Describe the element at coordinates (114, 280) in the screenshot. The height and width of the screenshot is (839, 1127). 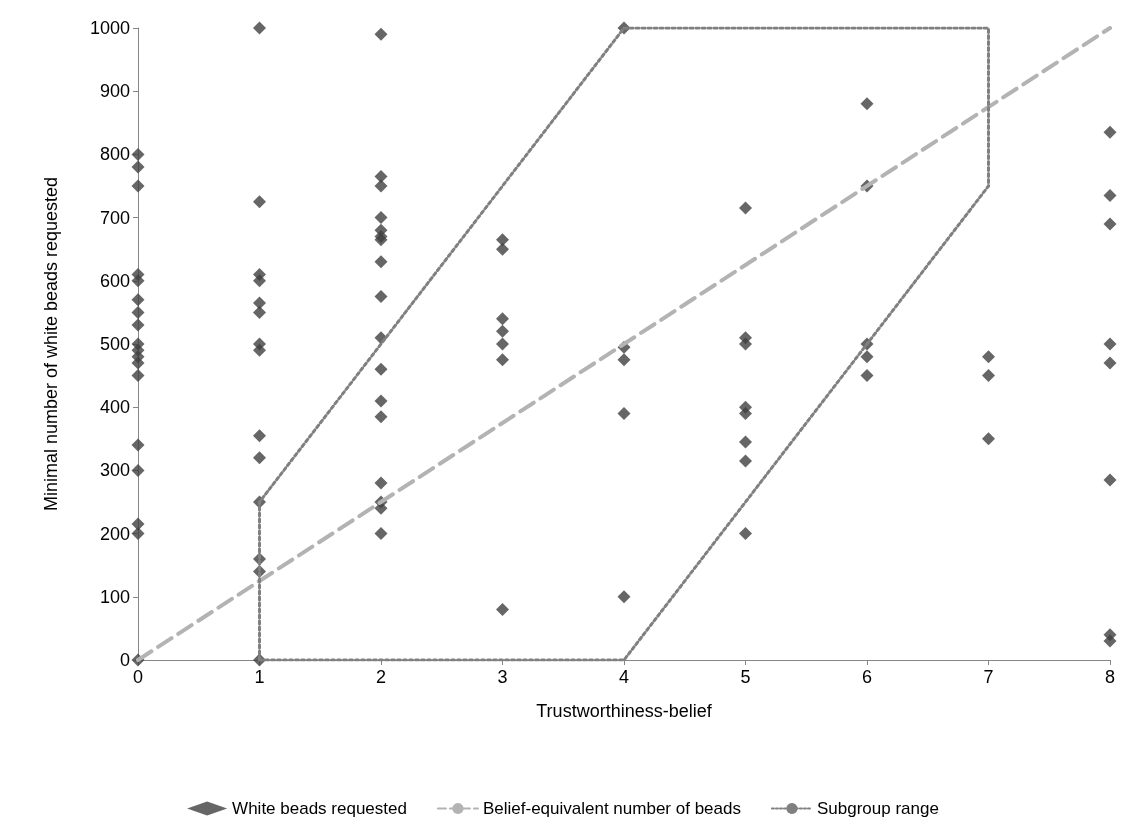
I see `y-tick-label: 600` at that location.